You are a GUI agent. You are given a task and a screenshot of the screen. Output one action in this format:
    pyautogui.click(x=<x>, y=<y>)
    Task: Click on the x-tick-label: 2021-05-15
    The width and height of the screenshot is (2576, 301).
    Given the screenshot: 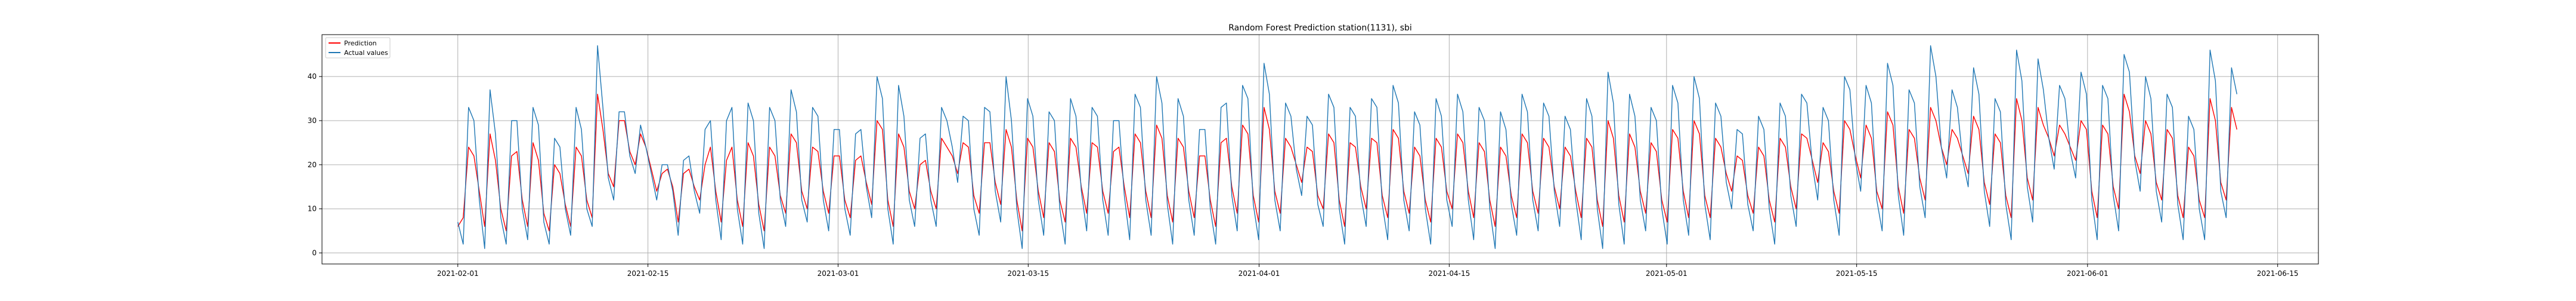 What is the action you would take?
    pyautogui.click(x=1857, y=273)
    